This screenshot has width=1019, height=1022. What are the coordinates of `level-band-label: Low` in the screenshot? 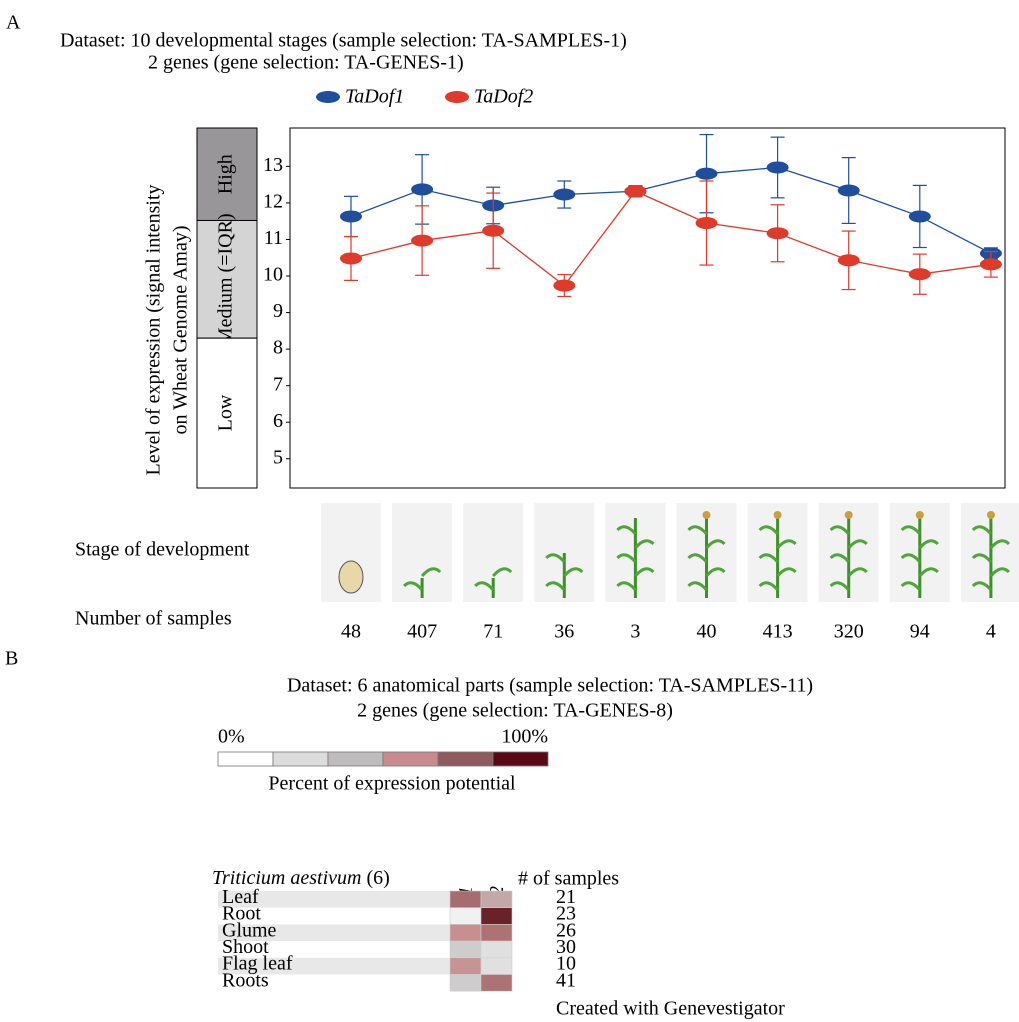 It's located at (226, 412).